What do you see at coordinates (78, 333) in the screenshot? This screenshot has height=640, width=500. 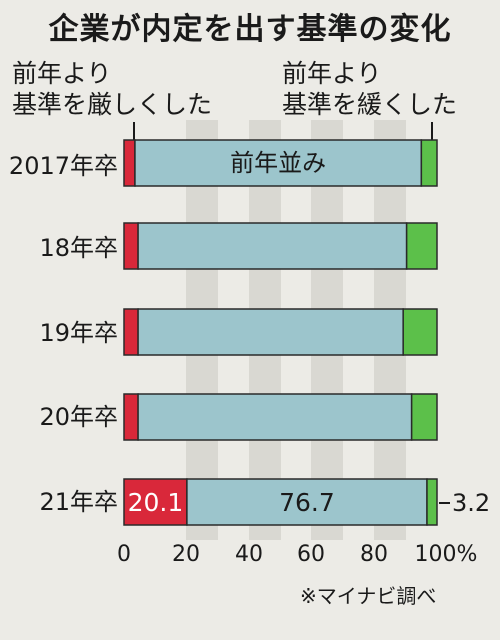 I see `category-label: 19年卒` at bounding box center [78, 333].